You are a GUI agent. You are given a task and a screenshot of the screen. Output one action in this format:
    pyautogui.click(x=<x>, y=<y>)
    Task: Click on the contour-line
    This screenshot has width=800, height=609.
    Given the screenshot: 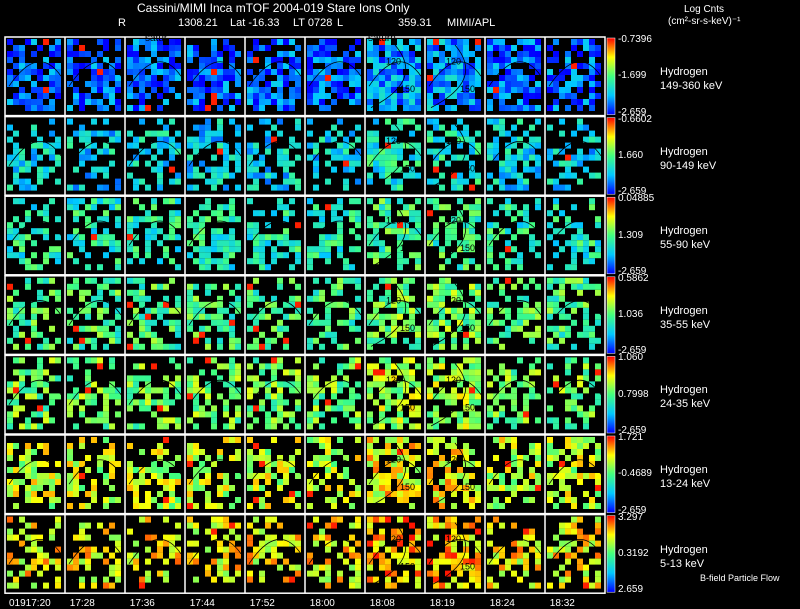 What is the action you would take?
    pyautogui.click(x=515, y=472)
    